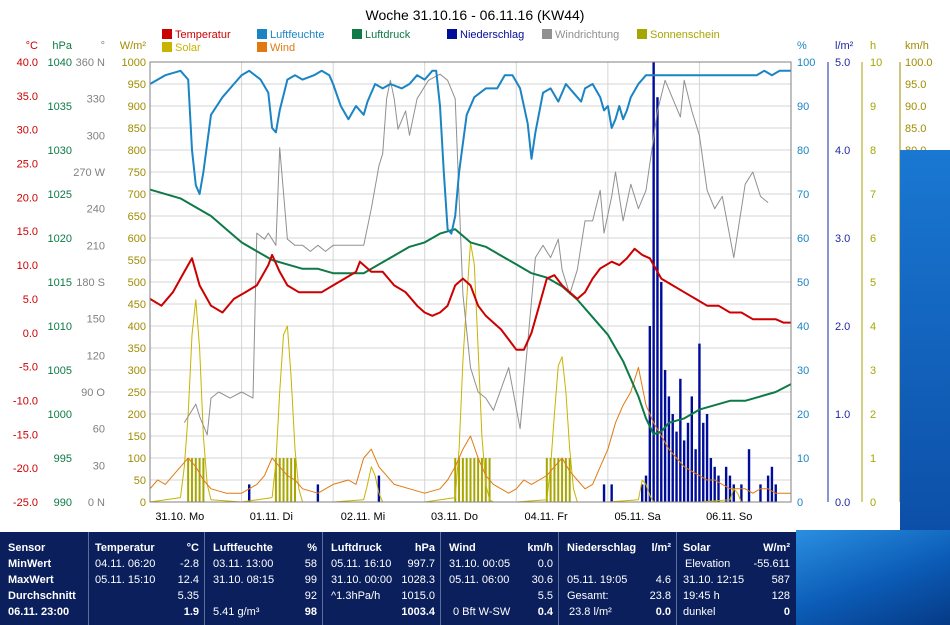  What do you see at coordinates (424, 548) in the screenshot?
I see `pressure-unit: hPa` at bounding box center [424, 548].